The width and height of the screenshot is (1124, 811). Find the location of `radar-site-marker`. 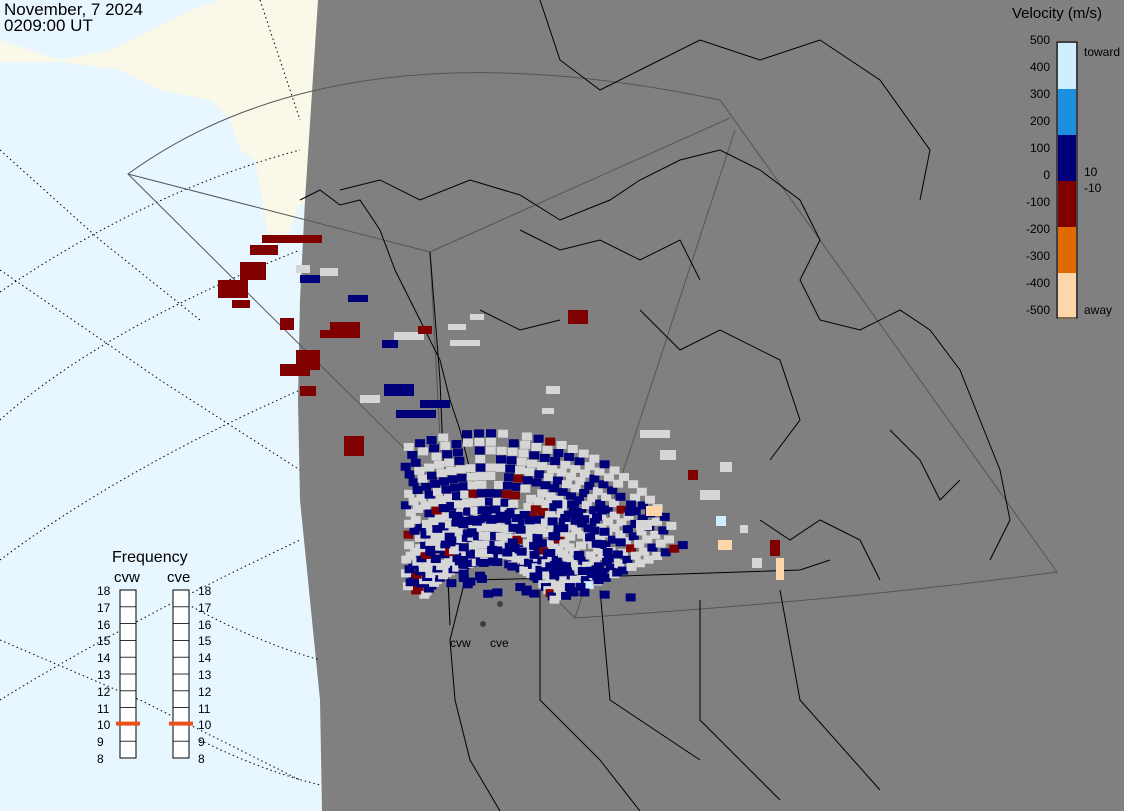

radar-site-marker is located at coordinates (500, 604).